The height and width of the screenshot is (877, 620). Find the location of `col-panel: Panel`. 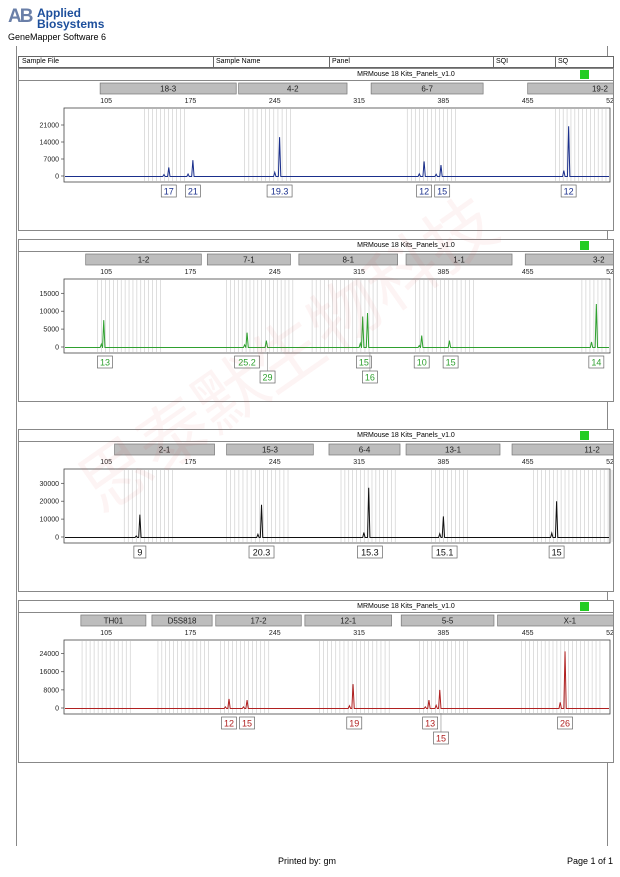

col-panel: Panel is located at coordinates (341, 61).